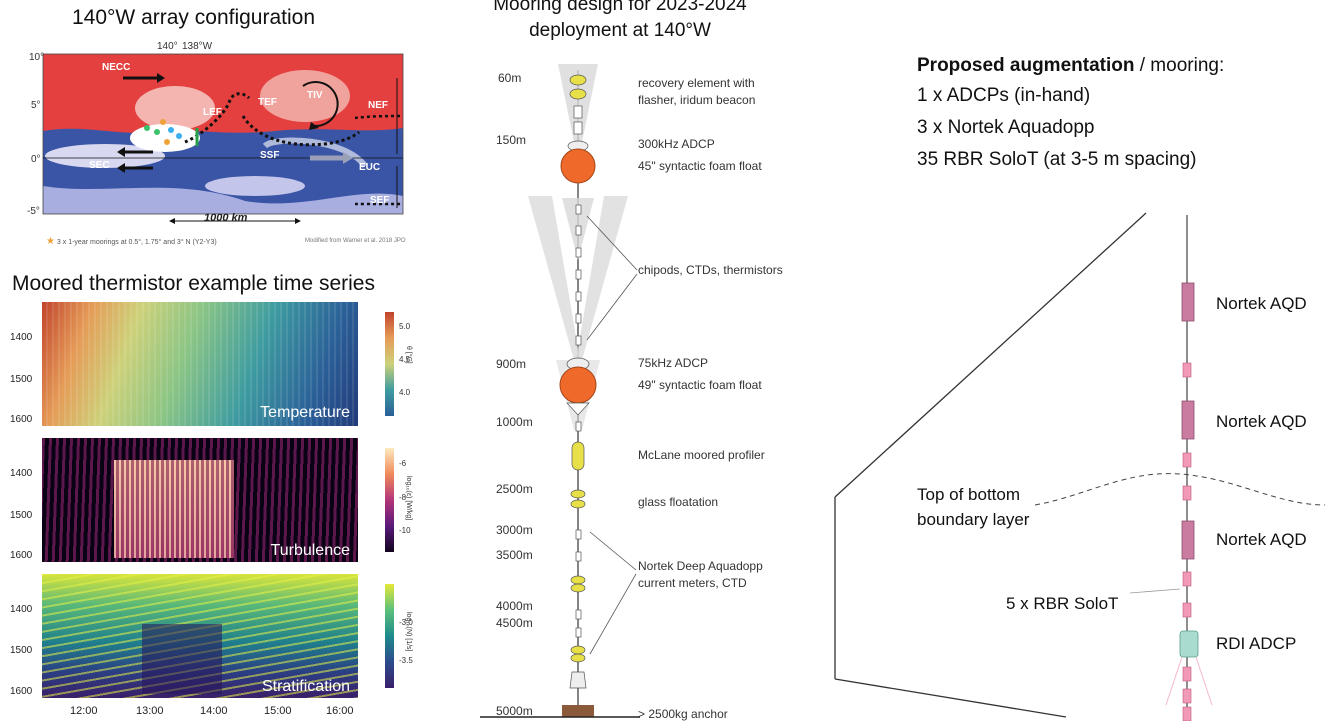 This screenshot has width=1330, height=723. Describe the element at coordinates (578, 166) in the screenshot. I see `float-45-icon` at that location.